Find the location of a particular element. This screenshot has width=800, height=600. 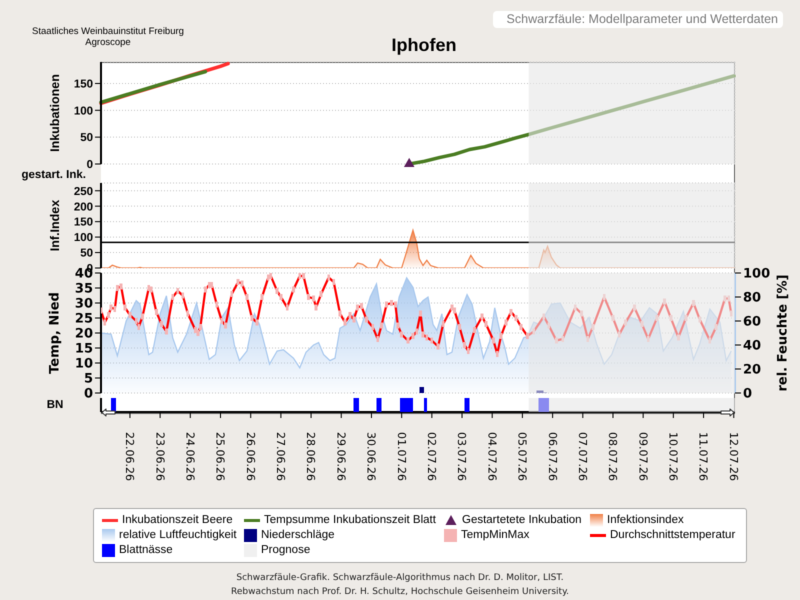

y-tick-label: 20 is located at coordinates (83, 334).